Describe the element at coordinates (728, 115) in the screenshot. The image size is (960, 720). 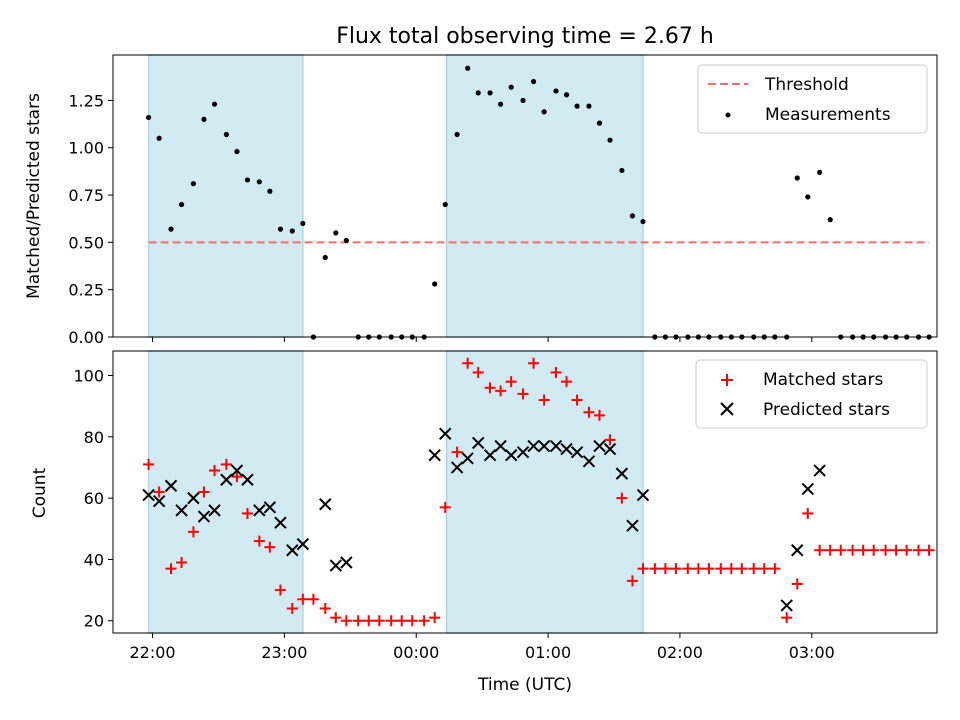
I see `measurements-legend-swatch` at that location.